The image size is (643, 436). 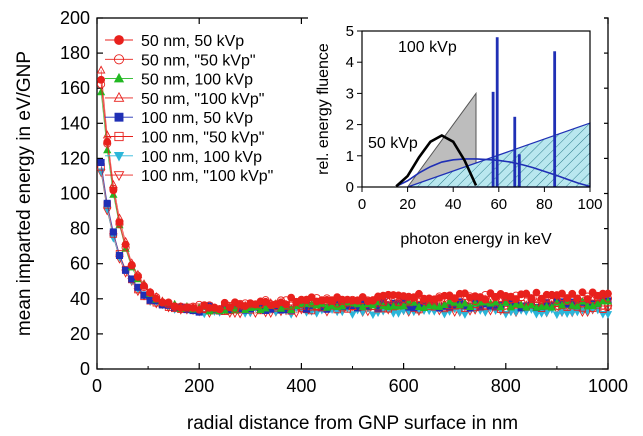 I want to click on spectrum-50kvp-curve, so click(x=436, y=161).